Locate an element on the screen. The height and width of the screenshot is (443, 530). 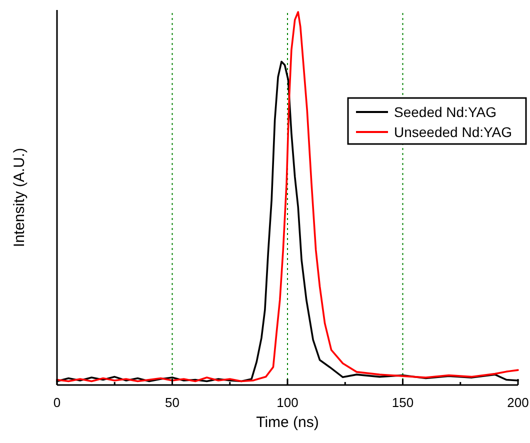
y-axis-title: Intensity (A.U.) is located at coordinates (19, 198).